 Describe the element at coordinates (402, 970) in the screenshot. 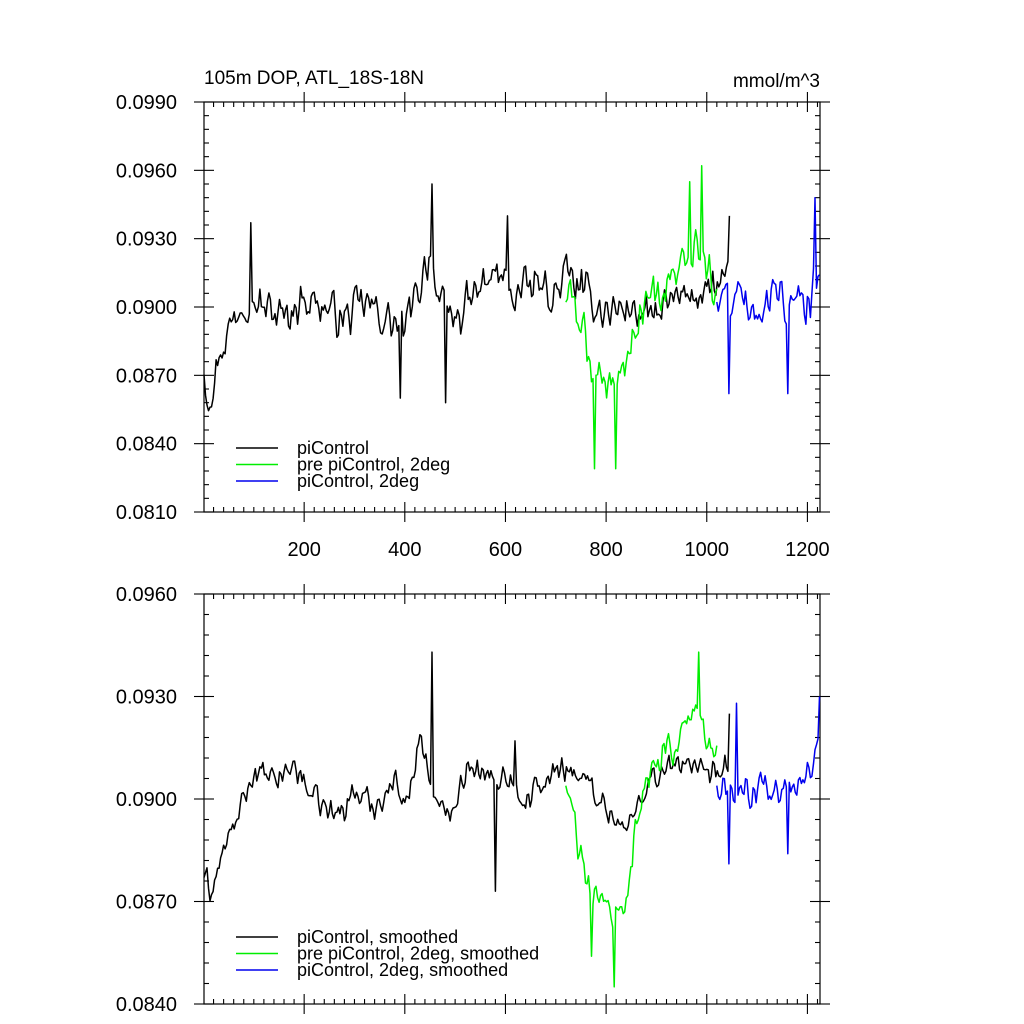

I see `legend-label-2: piControl, 2deg, smoothed` at that location.